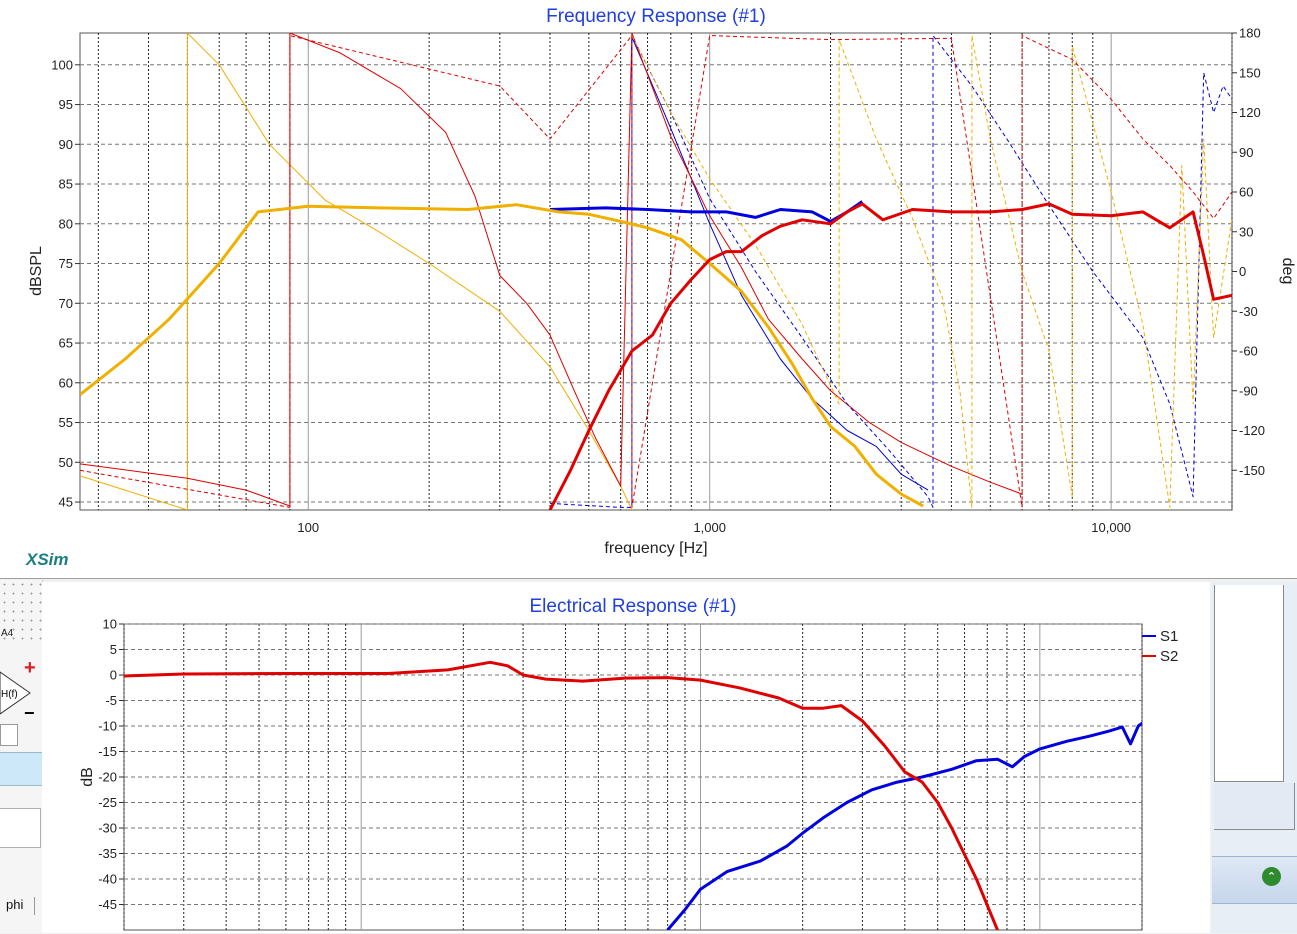 The width and height of the screenshot is (1297, 934). I want to click on y-tick-label: -10, so click(107, 726).